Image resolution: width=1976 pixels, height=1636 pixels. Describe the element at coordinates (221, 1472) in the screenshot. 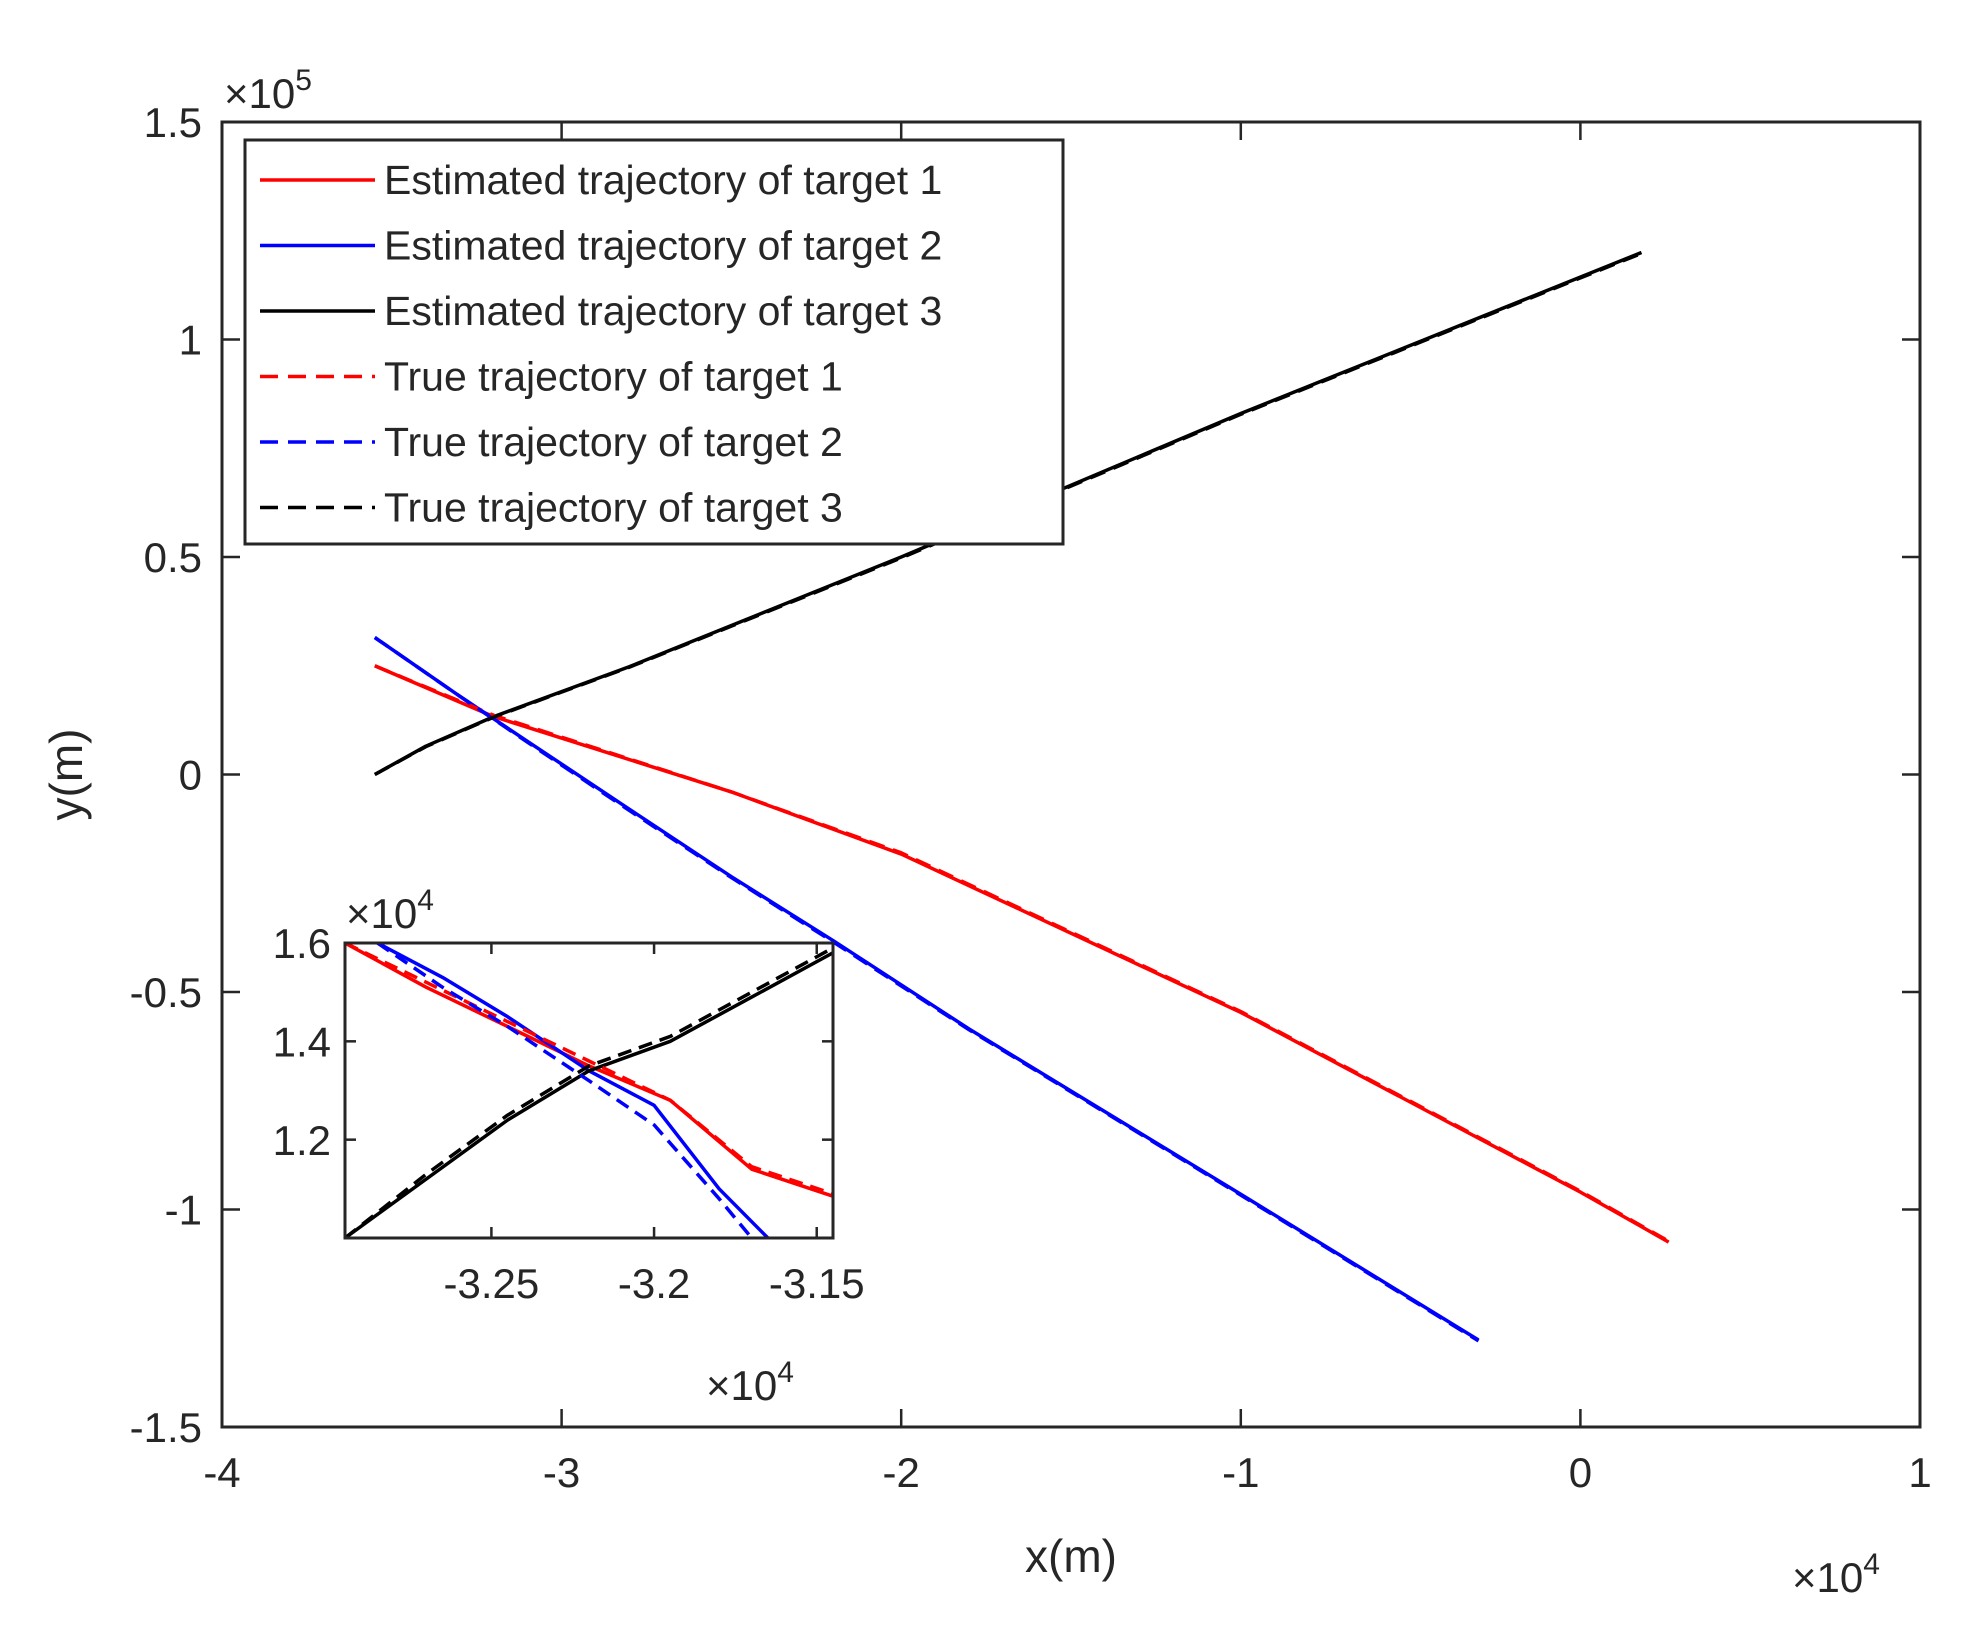

I see `main-x-tick-label: -4` at that location.